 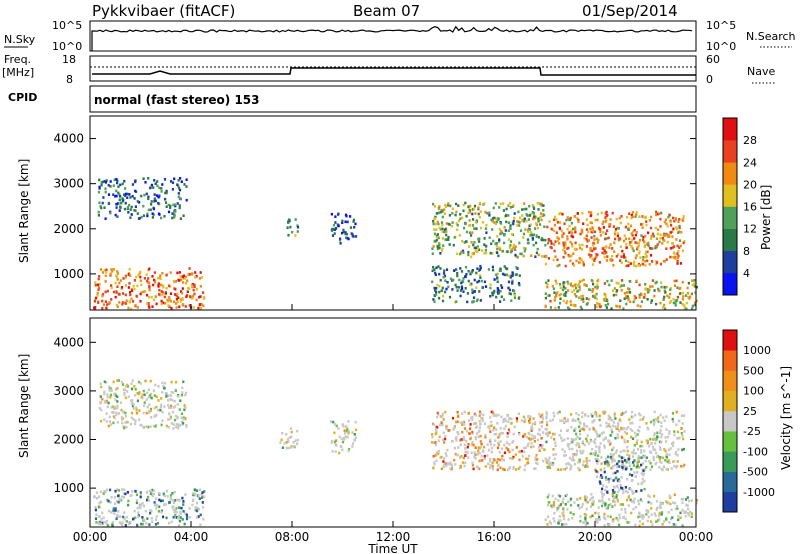 I want to click on x-tick-label: 08:00, so click(x=292, y=537).